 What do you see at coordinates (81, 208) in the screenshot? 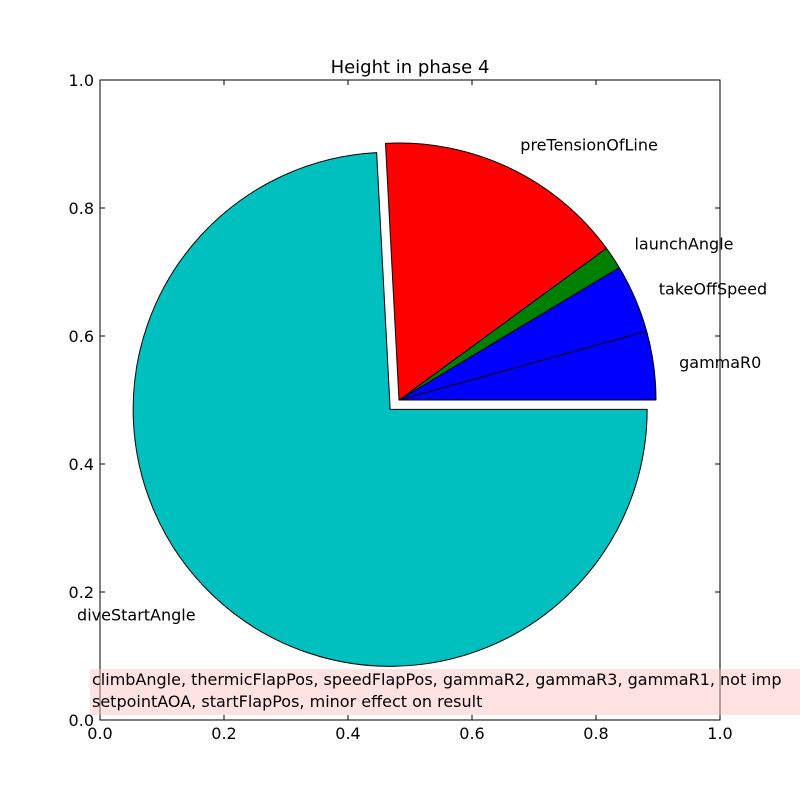
I see `y-tick-label: 0.8` at bounding box center [81, 208].